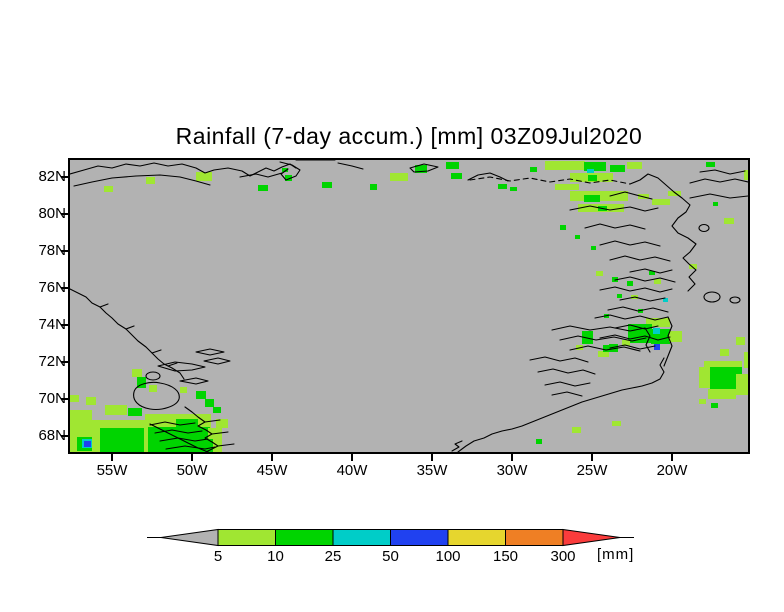  What do you see at coordinates (52, 287) in the screenshot?
I see `lat-tick-label: 76N` at bounding box center [52, 287].